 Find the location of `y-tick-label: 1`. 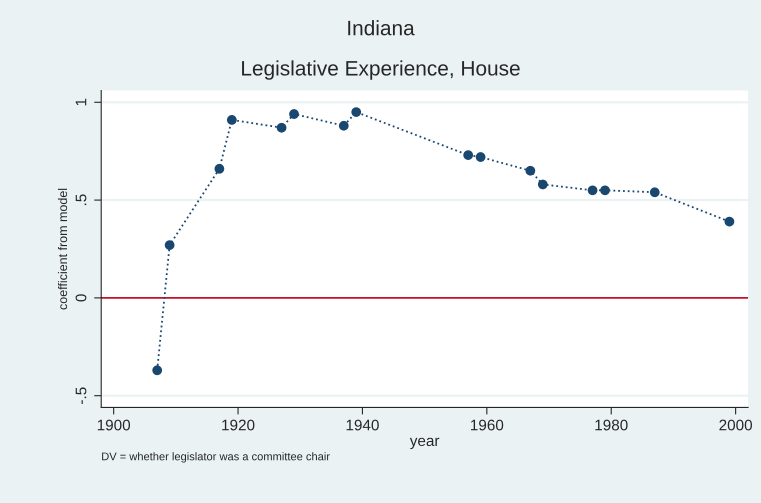

y-tick-label: 1 is located at coordinates (81, 102).